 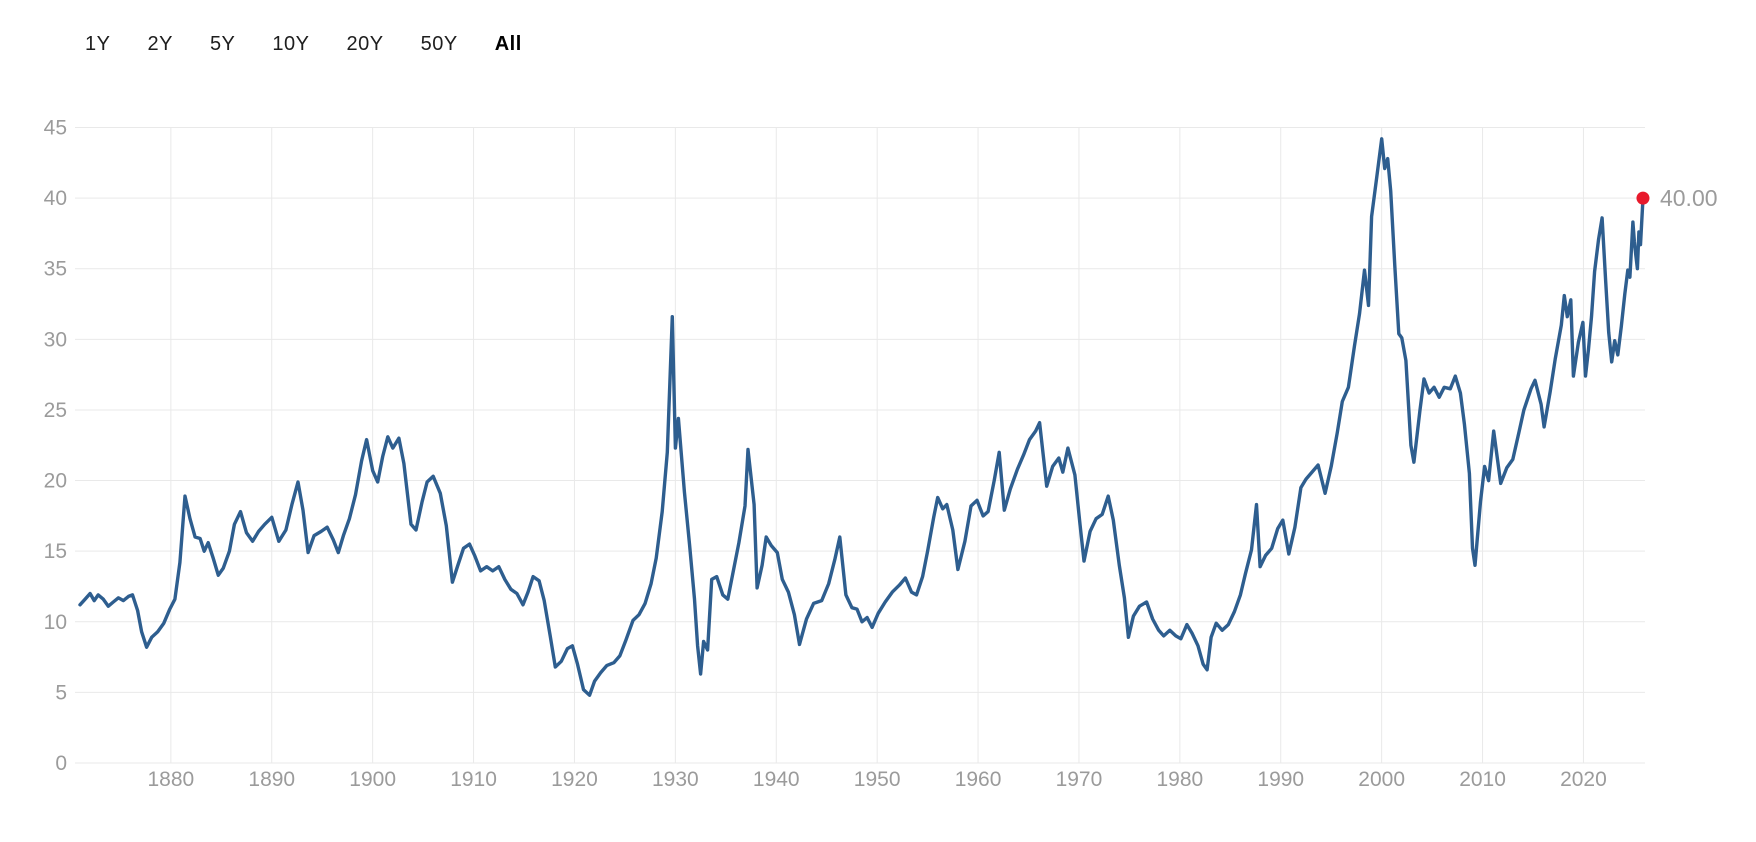 I want to click on x-axis-tick-label: 2020, so click(x=1583, y=779).